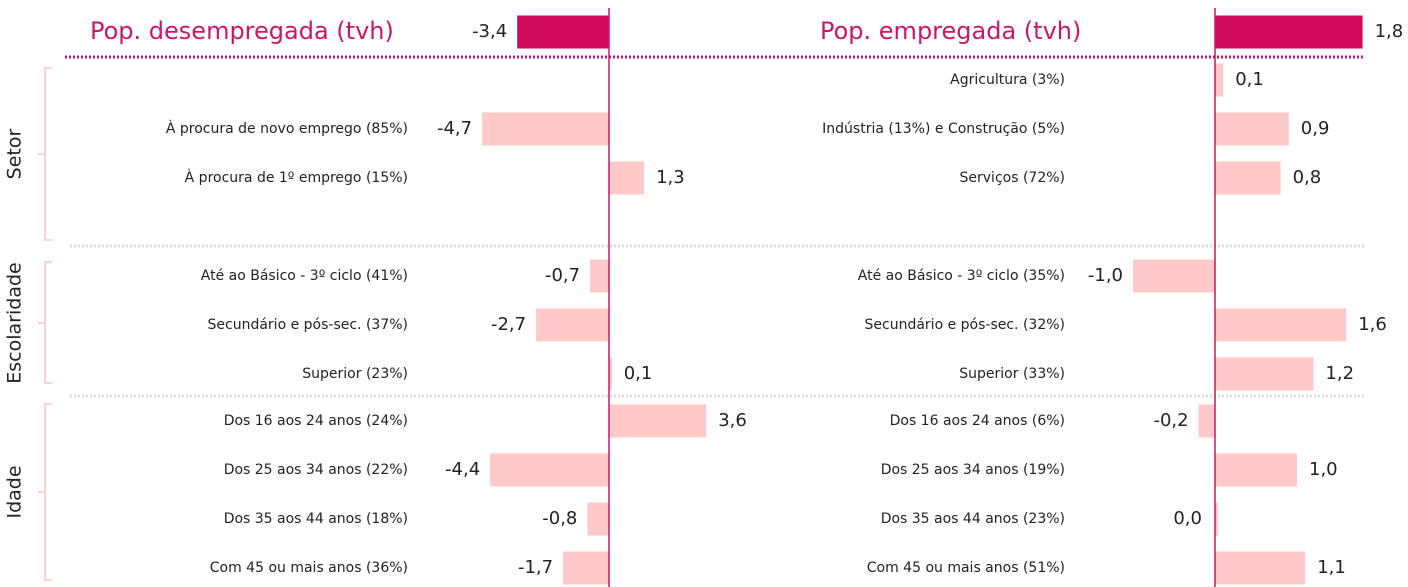 The image size is (1408, 587). What do you see at coordinates (1187, 518) in the screenshot?
I see `value-label: 0,0` at bounding box center [1187, 518].